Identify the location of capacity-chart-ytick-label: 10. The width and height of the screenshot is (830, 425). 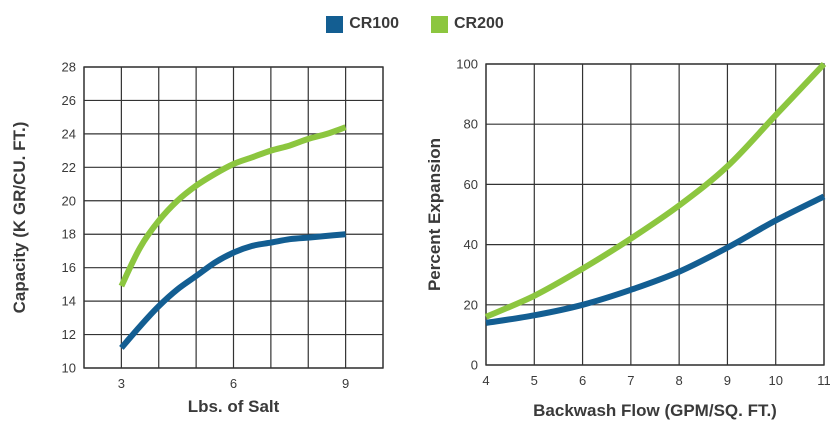
(69, 368).